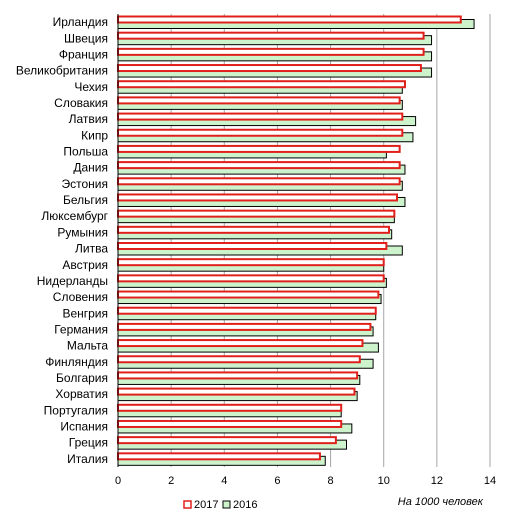 This screenshot has width=512, height=525. Describe the element at coordinates (76, 362) in the screenshot. I see `category-label: Финляндия` at that location.